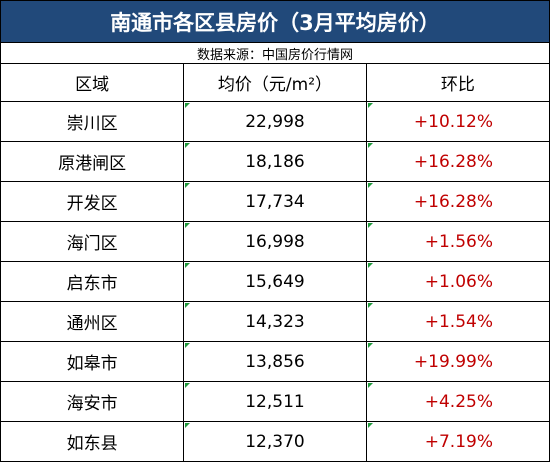  I want to click on district: 如皋市, so click(93, 361).